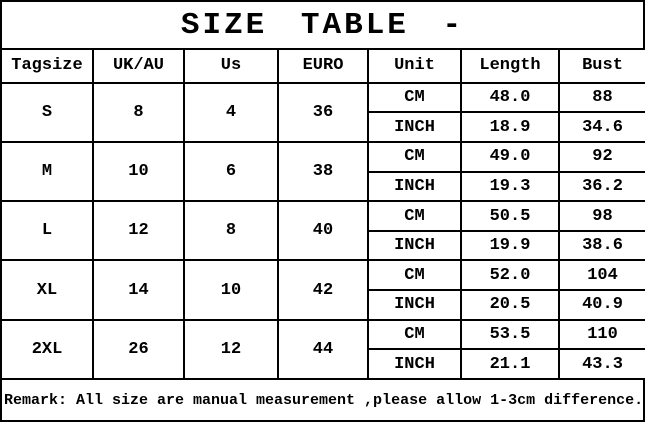 The image size is (645, 422). Describe the element at coordinates (601, 305) in the screenshot. I see `bust-cell: 40.9` at that location.